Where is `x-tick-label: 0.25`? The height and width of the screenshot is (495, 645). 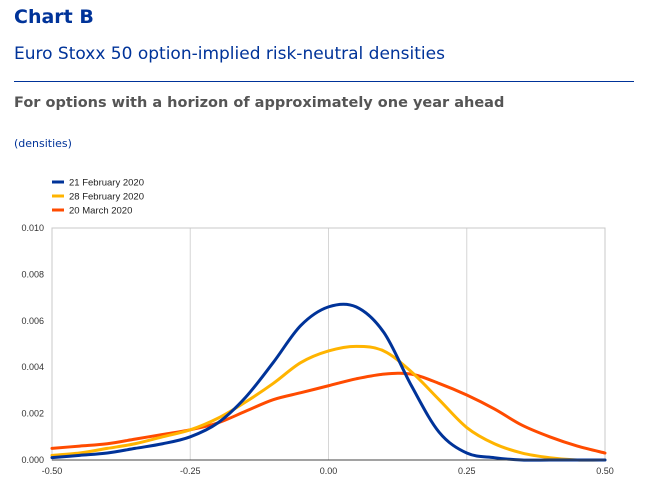 x-tick-label: 0.25 is located at coordinates (467, 471).